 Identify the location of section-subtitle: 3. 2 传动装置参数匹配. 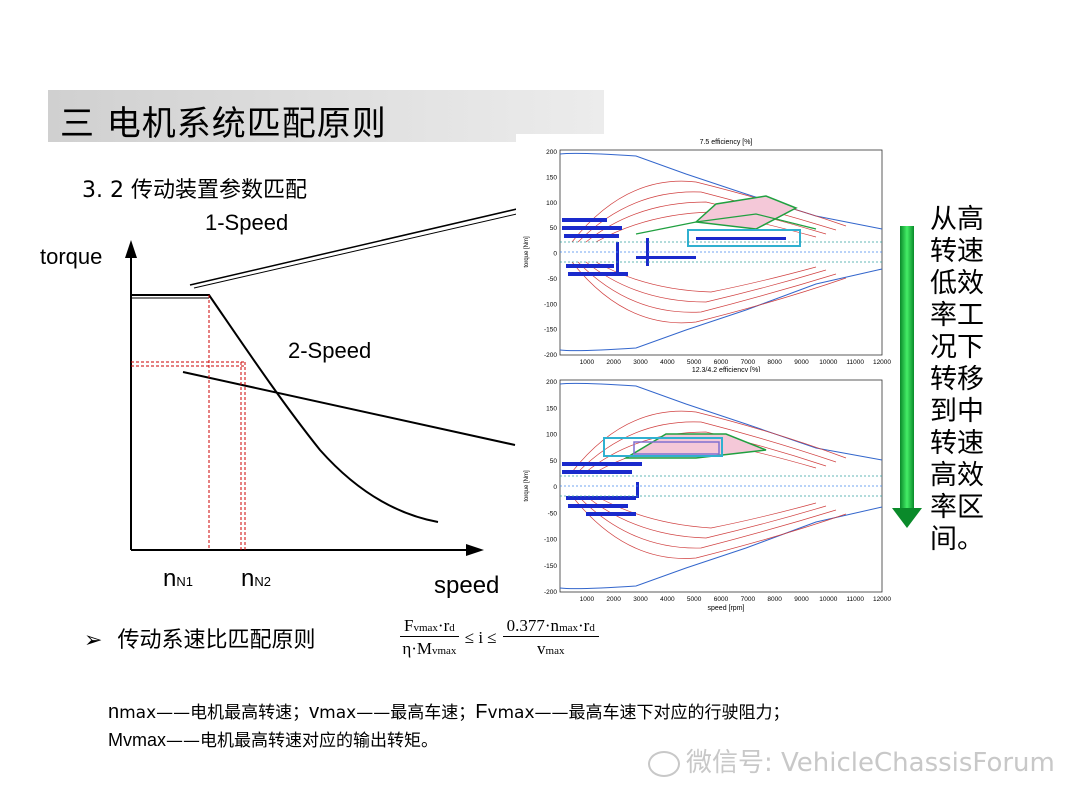
(194, 190).